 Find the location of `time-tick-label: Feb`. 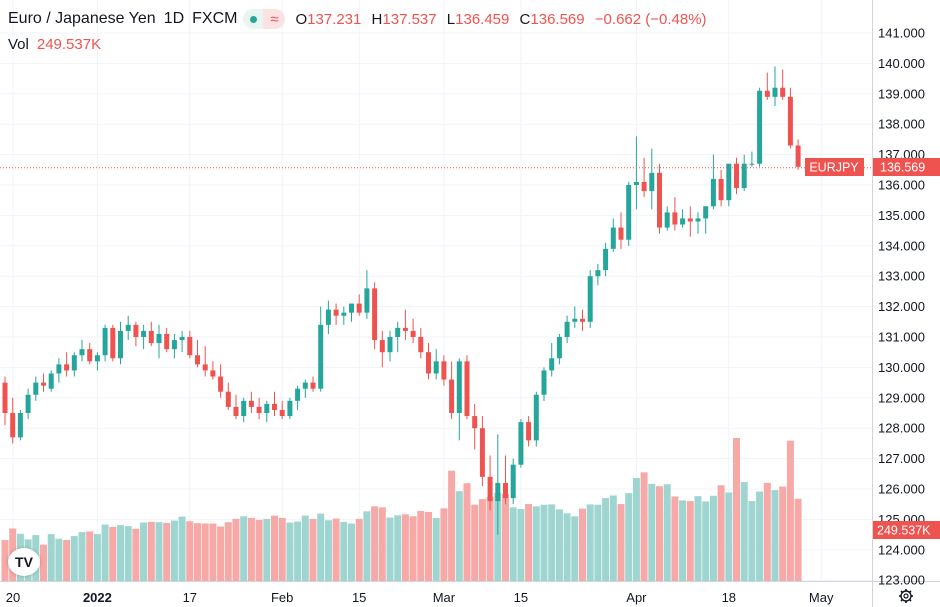

time-tick-label: Feb is located at coordinates (282, 597).